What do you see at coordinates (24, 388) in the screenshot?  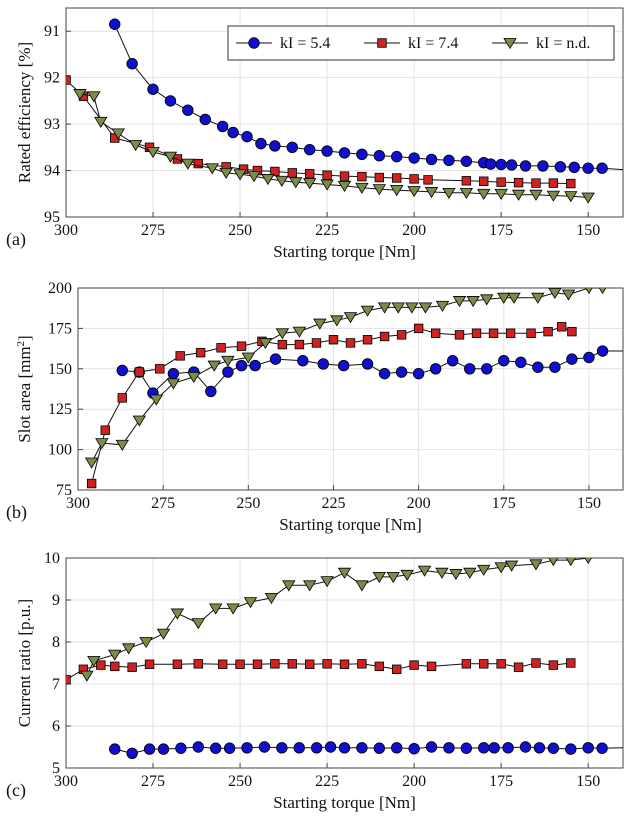 I see `y-axis-label: Slot area [mm2]` at bounding box center [24, 388].